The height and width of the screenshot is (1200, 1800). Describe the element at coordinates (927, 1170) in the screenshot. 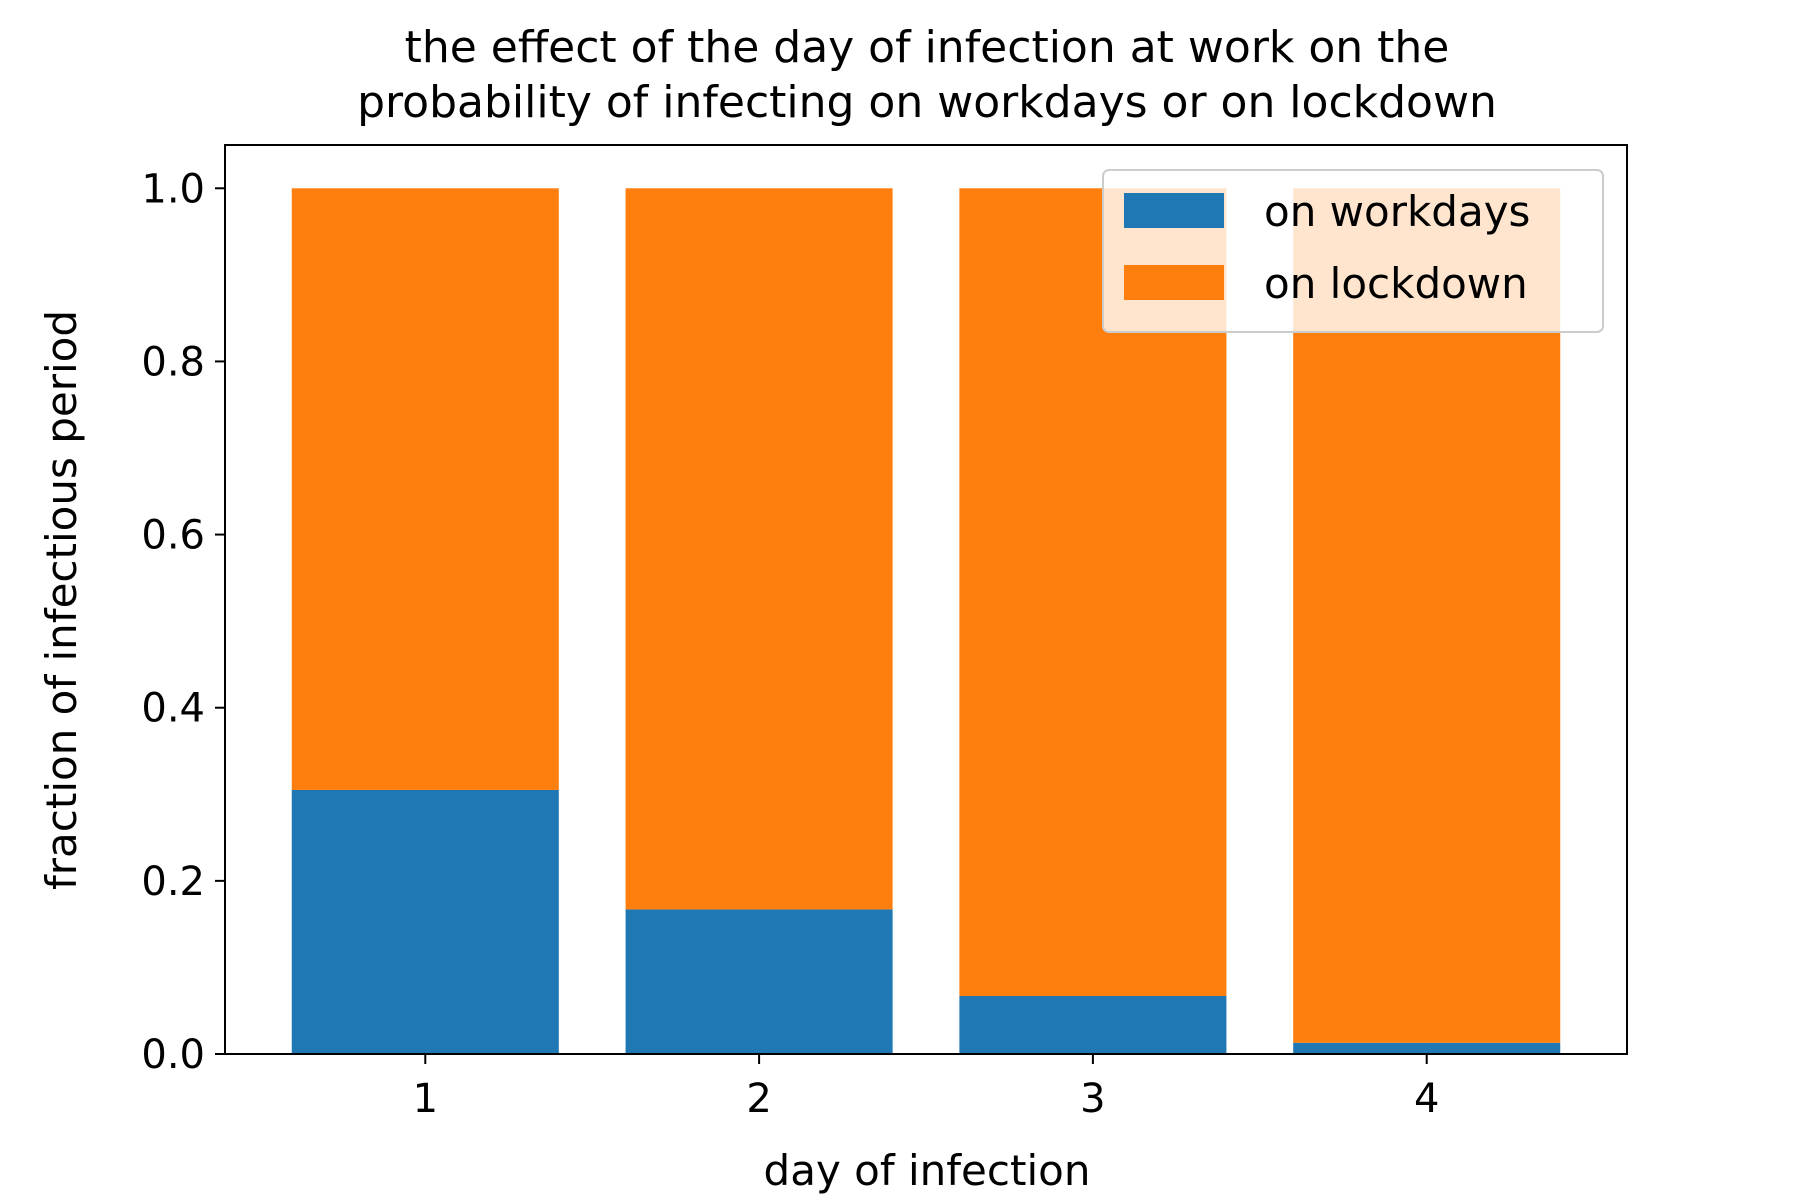

I see `x-axis-label: day of infection` at that location.